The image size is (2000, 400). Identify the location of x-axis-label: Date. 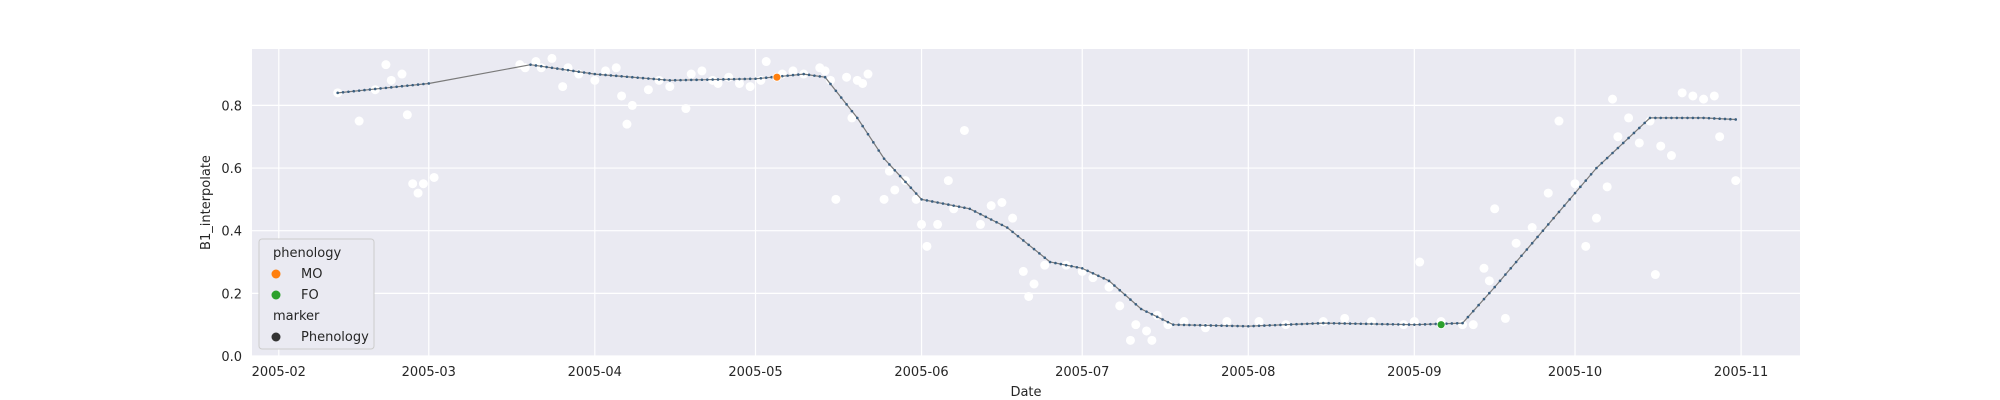
(1025, 392).